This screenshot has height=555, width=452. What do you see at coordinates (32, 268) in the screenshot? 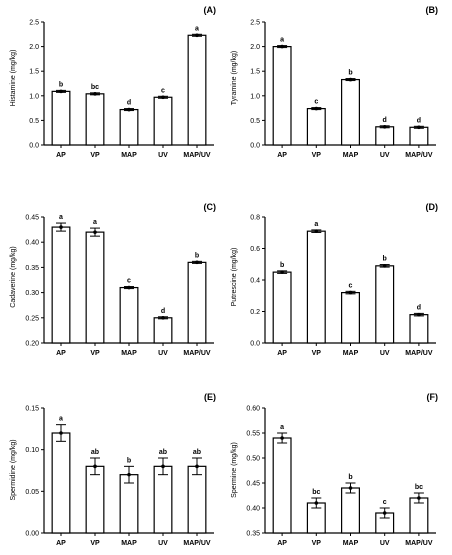
I see `y-tick-label: 0.35` at bounding box center [32, 268].